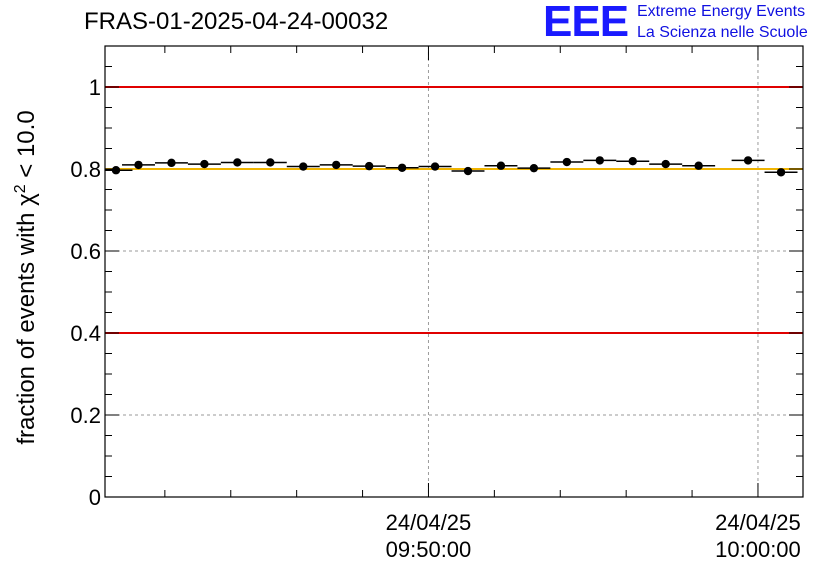 The width and height of the screenshot is (836, 572). Describe the element at coordinates (85, 251) in the screenshot. I see `y-tick-label: 0.6` at that location.